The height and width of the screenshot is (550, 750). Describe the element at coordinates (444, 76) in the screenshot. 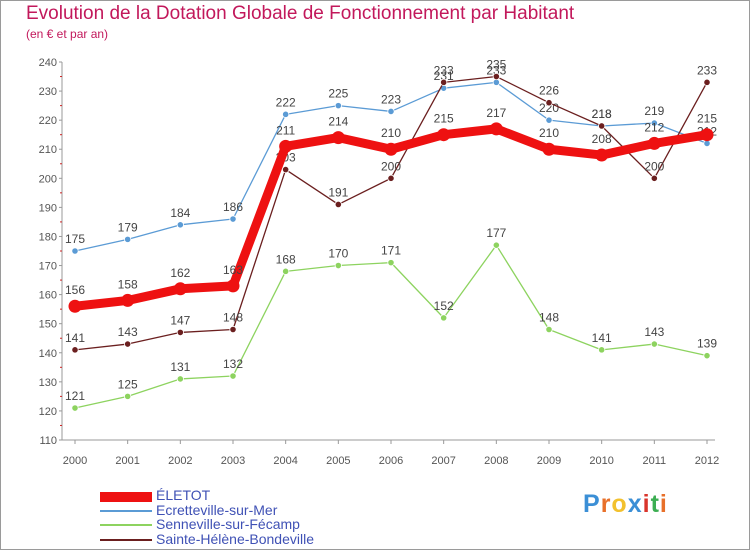

I see `data-label-ecretteville-sur-mer: 231` at that location.